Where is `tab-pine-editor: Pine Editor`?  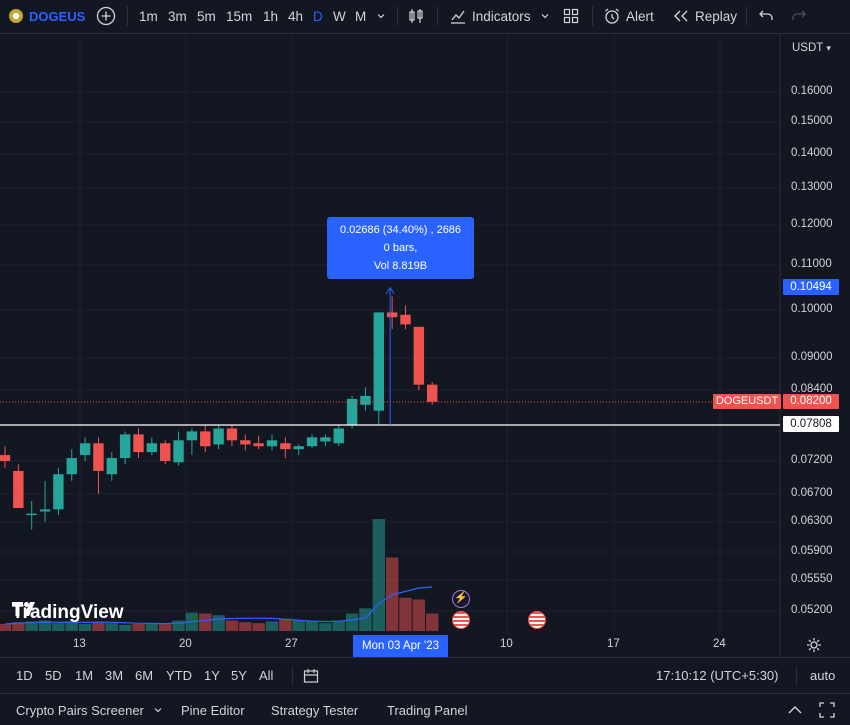
tab-pine-editor: Pine Editor is located at coordinates (213, 710).